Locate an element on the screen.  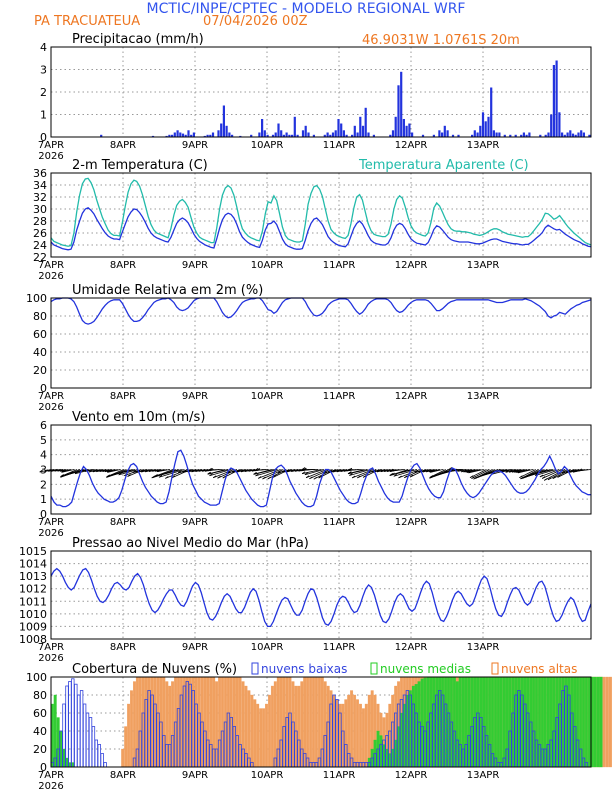
y-tick-label: 4 is located at coordinates (43, 47).